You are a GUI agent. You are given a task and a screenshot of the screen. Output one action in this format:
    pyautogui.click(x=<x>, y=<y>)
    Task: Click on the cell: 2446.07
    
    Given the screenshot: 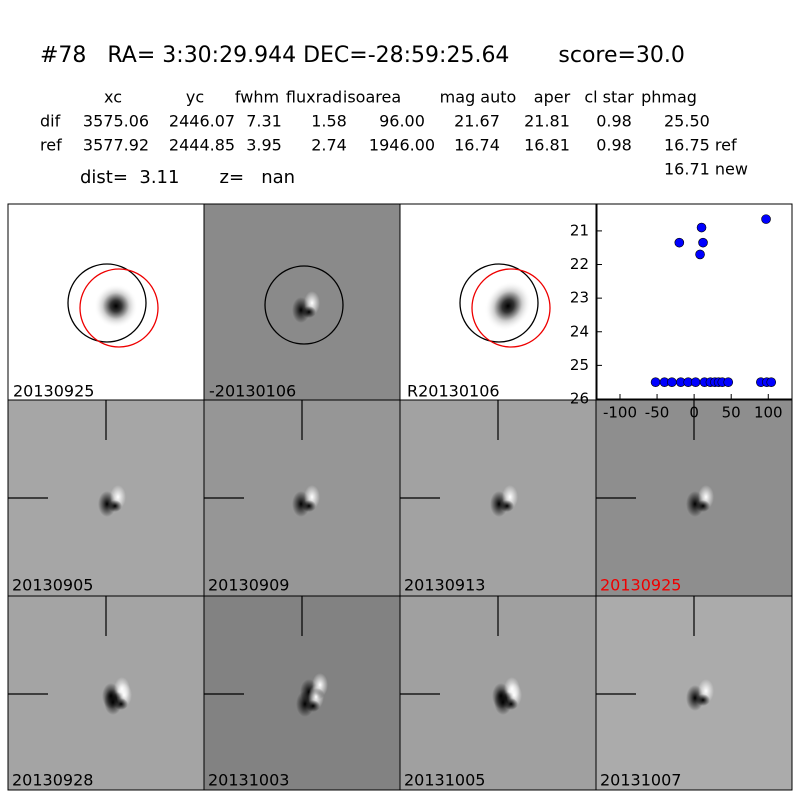 What is the action you would take?
    pyautogui.click(x=202, y=121)
    